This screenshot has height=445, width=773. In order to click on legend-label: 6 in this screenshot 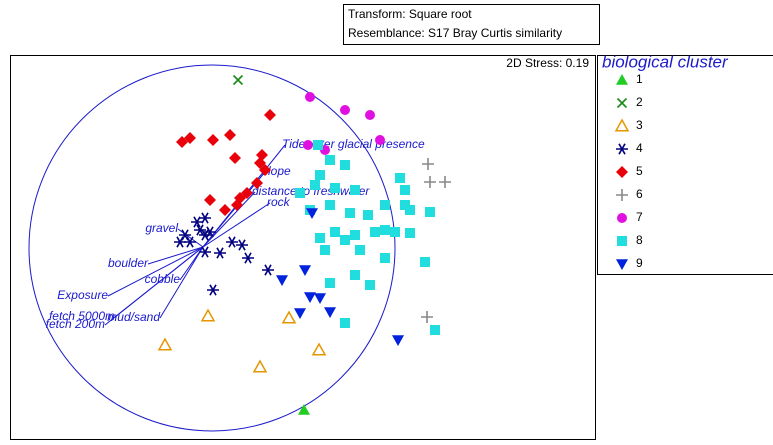, I will do `click(639, 194)`.